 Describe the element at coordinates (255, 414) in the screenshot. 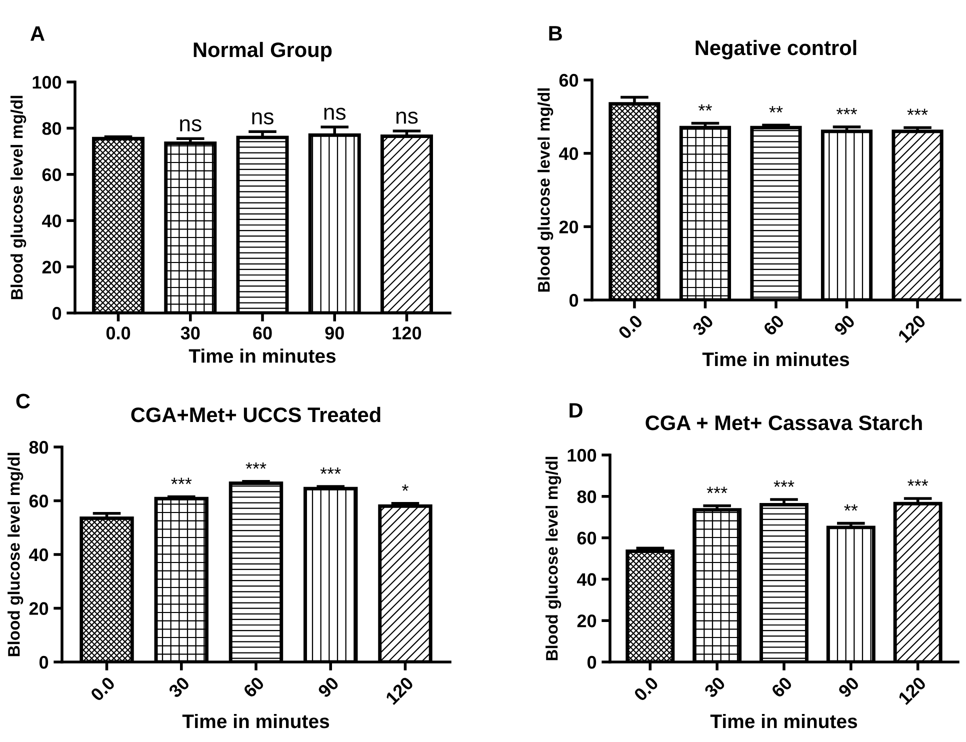

I see `chart-title: CGA+Met+ UCCS Treated` at that location.